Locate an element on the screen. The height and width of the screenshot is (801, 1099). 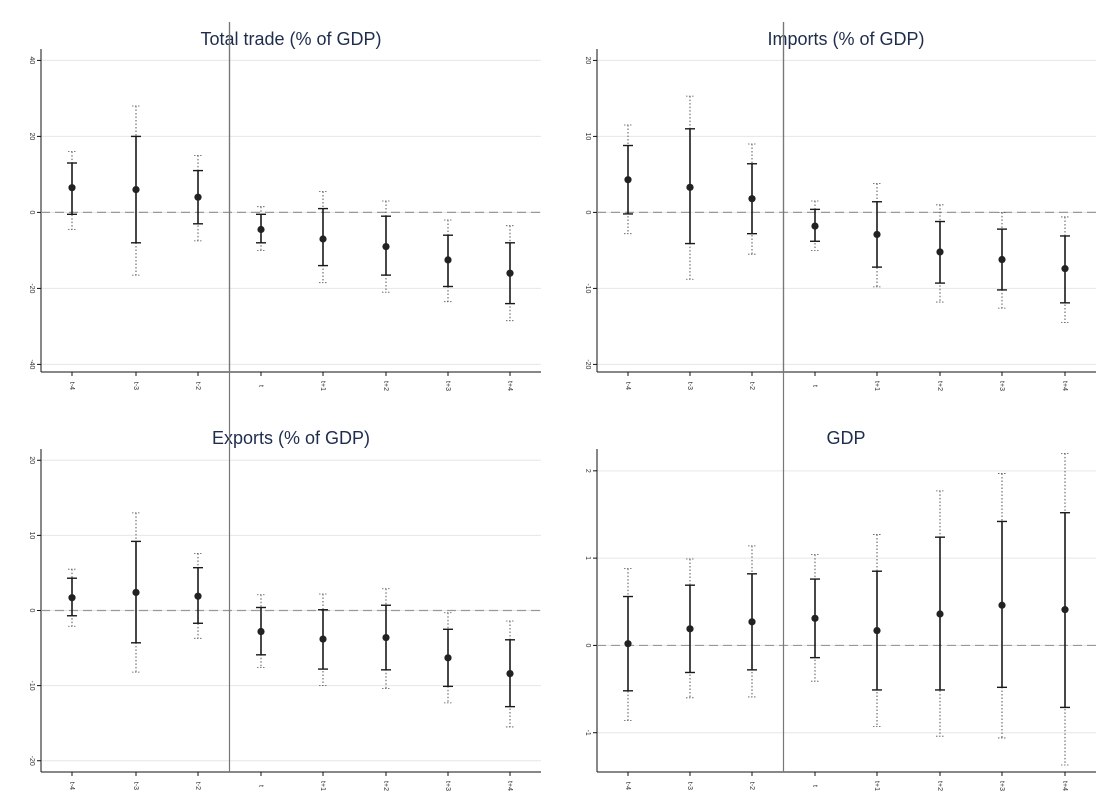
panel-title: Imports (% of GDP) is located at coordinates (845, 39).